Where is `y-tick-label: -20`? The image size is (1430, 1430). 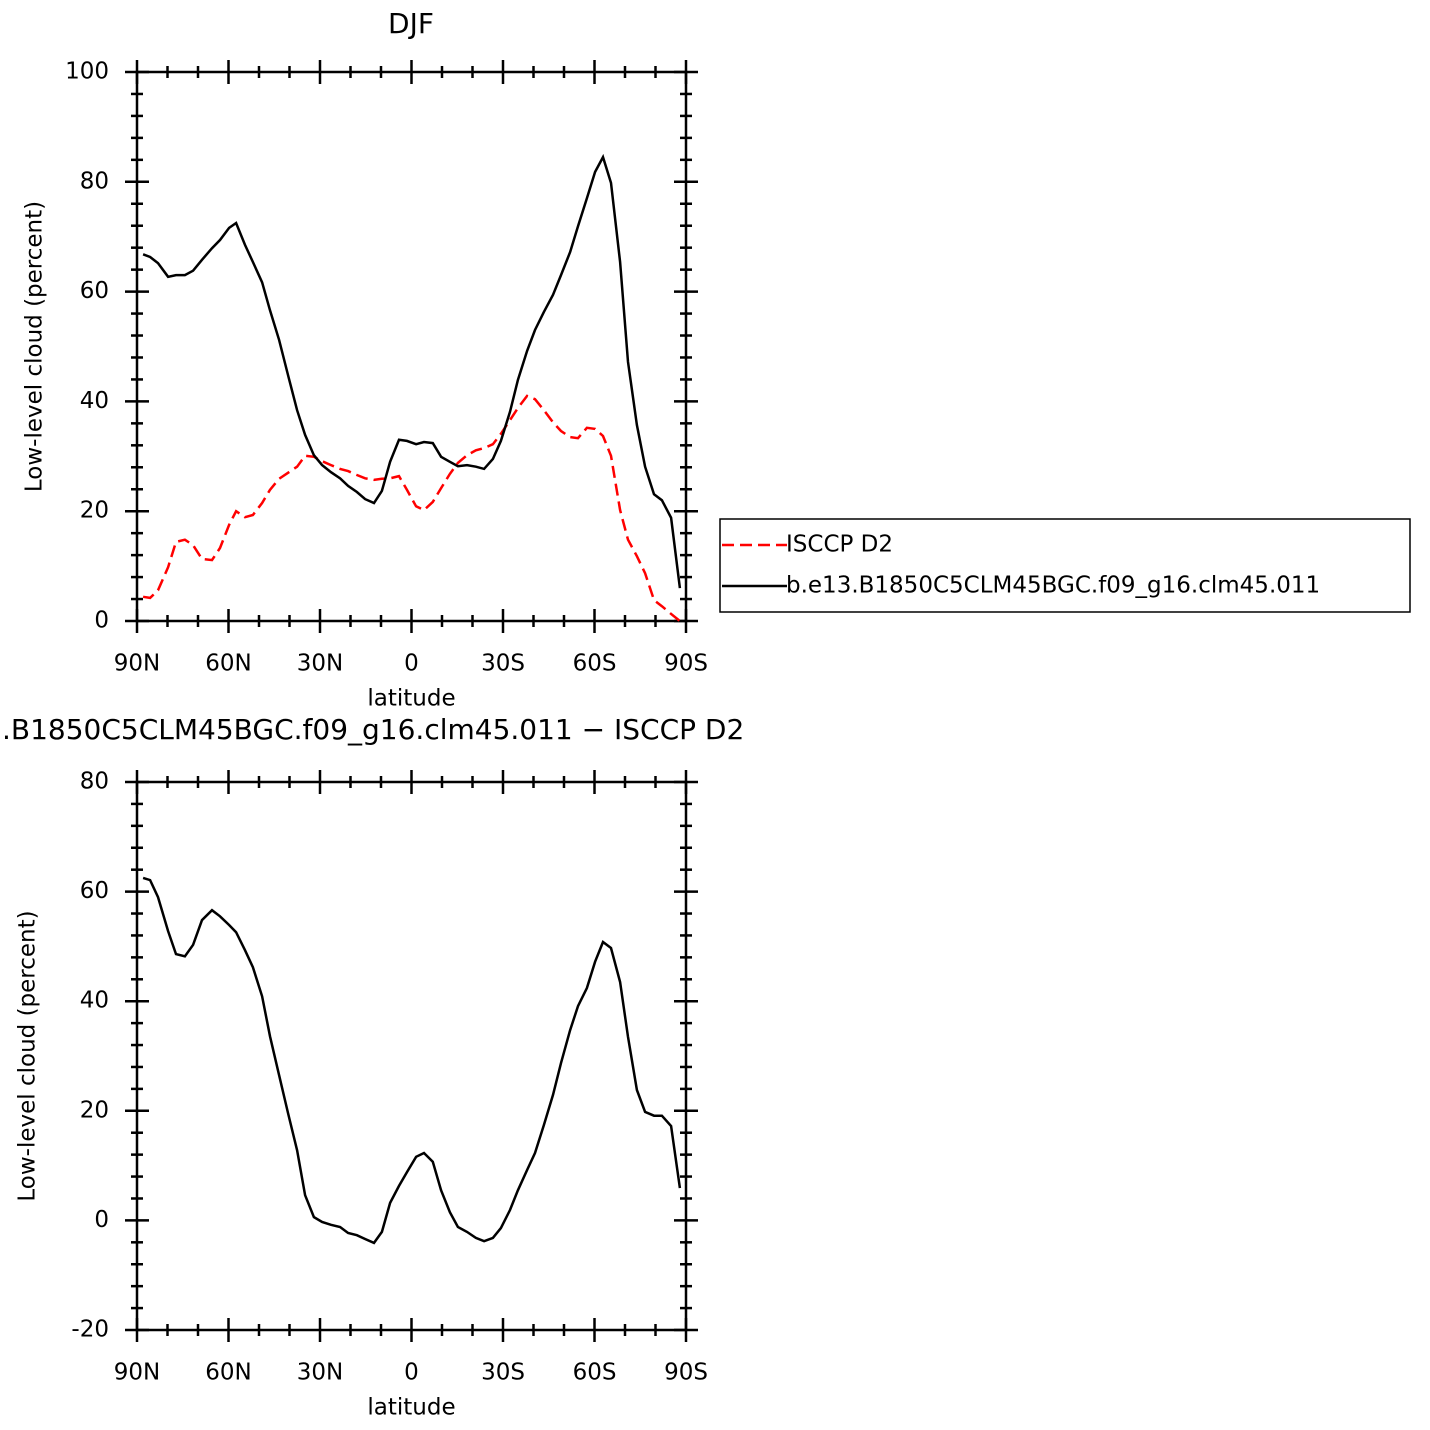 y-tick-label: -20 is located at coordinates (90, 1330).